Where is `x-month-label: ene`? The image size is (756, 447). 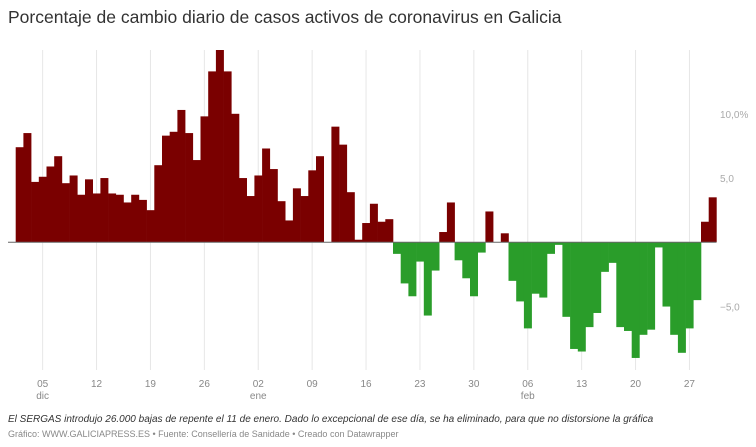 x-month-label: ene is located at coordinates (258, 396).